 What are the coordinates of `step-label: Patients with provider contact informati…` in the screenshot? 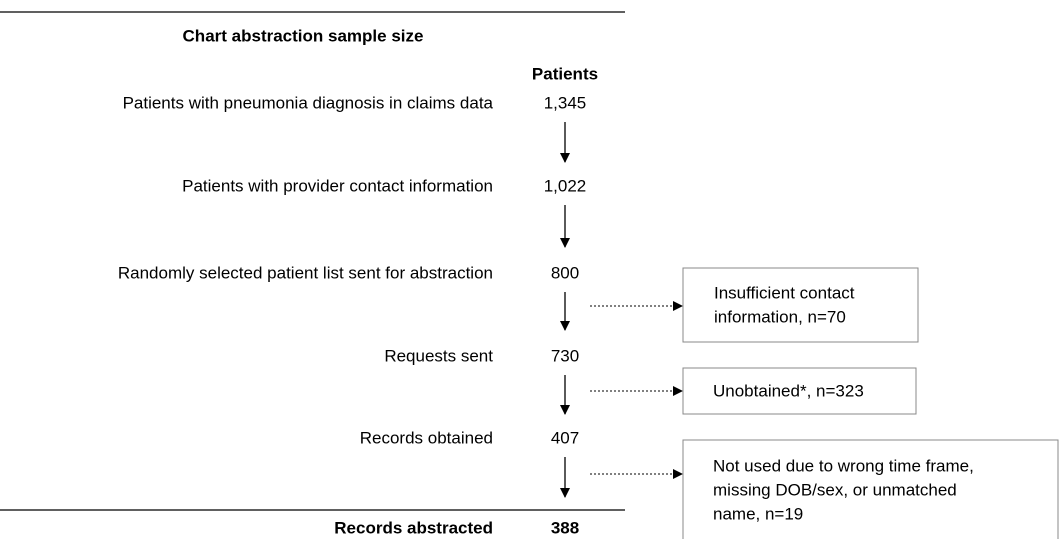 It's located at (337, 185).